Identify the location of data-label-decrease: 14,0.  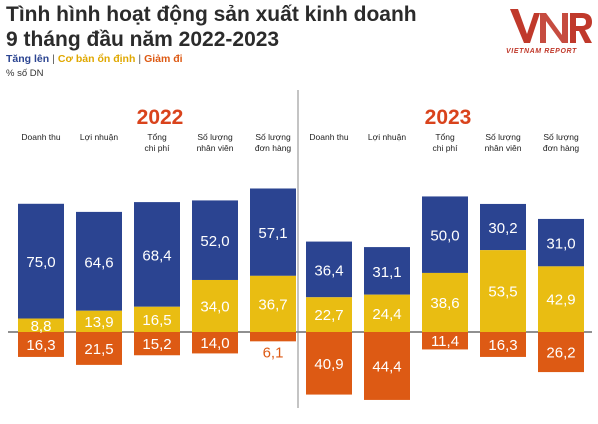
(214, 343).